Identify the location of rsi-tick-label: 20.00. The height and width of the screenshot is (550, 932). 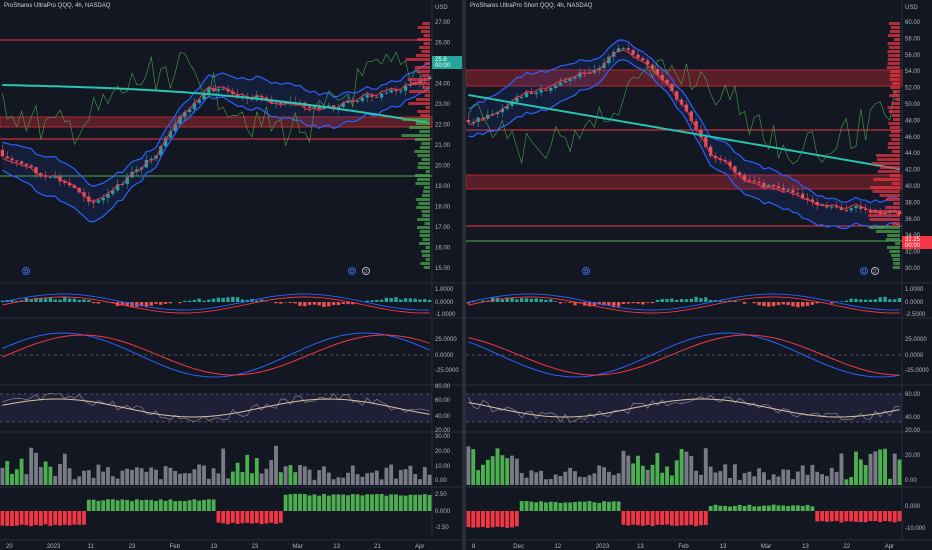
(913, 431).